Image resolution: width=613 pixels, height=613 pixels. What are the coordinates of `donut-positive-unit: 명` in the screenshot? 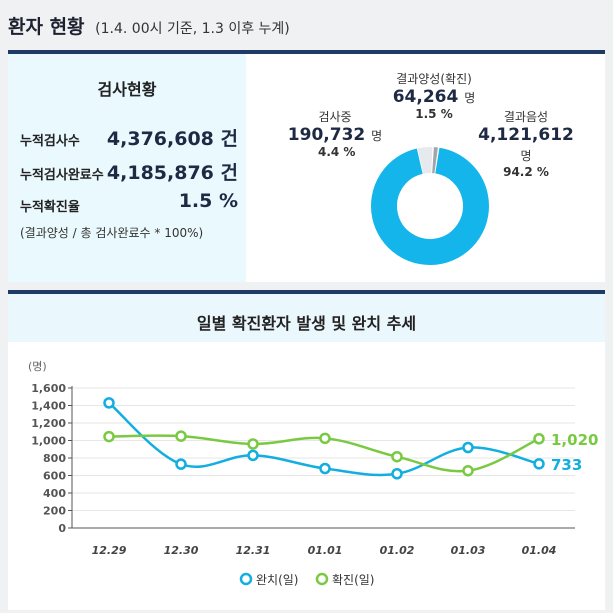 It's located at (470, 98).